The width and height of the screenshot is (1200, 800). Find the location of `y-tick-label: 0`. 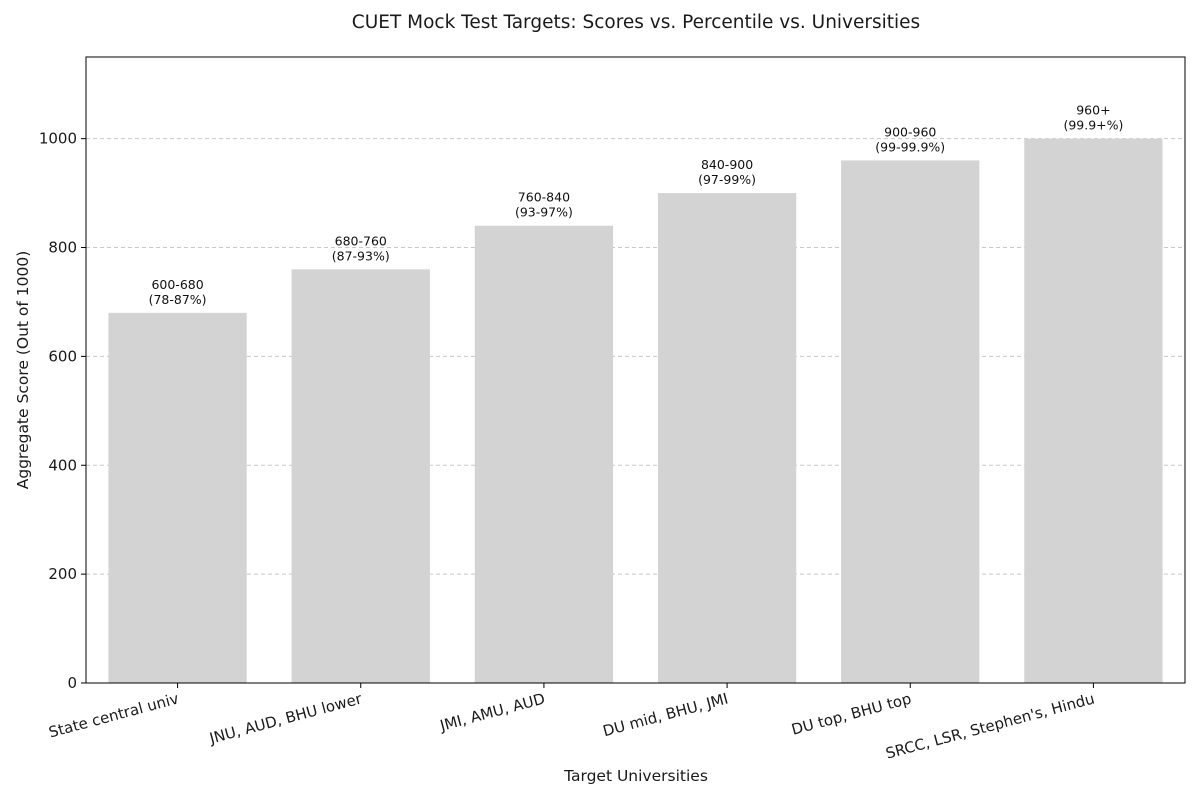

y-tick-label: 0 is located at coordinates (72, 683).